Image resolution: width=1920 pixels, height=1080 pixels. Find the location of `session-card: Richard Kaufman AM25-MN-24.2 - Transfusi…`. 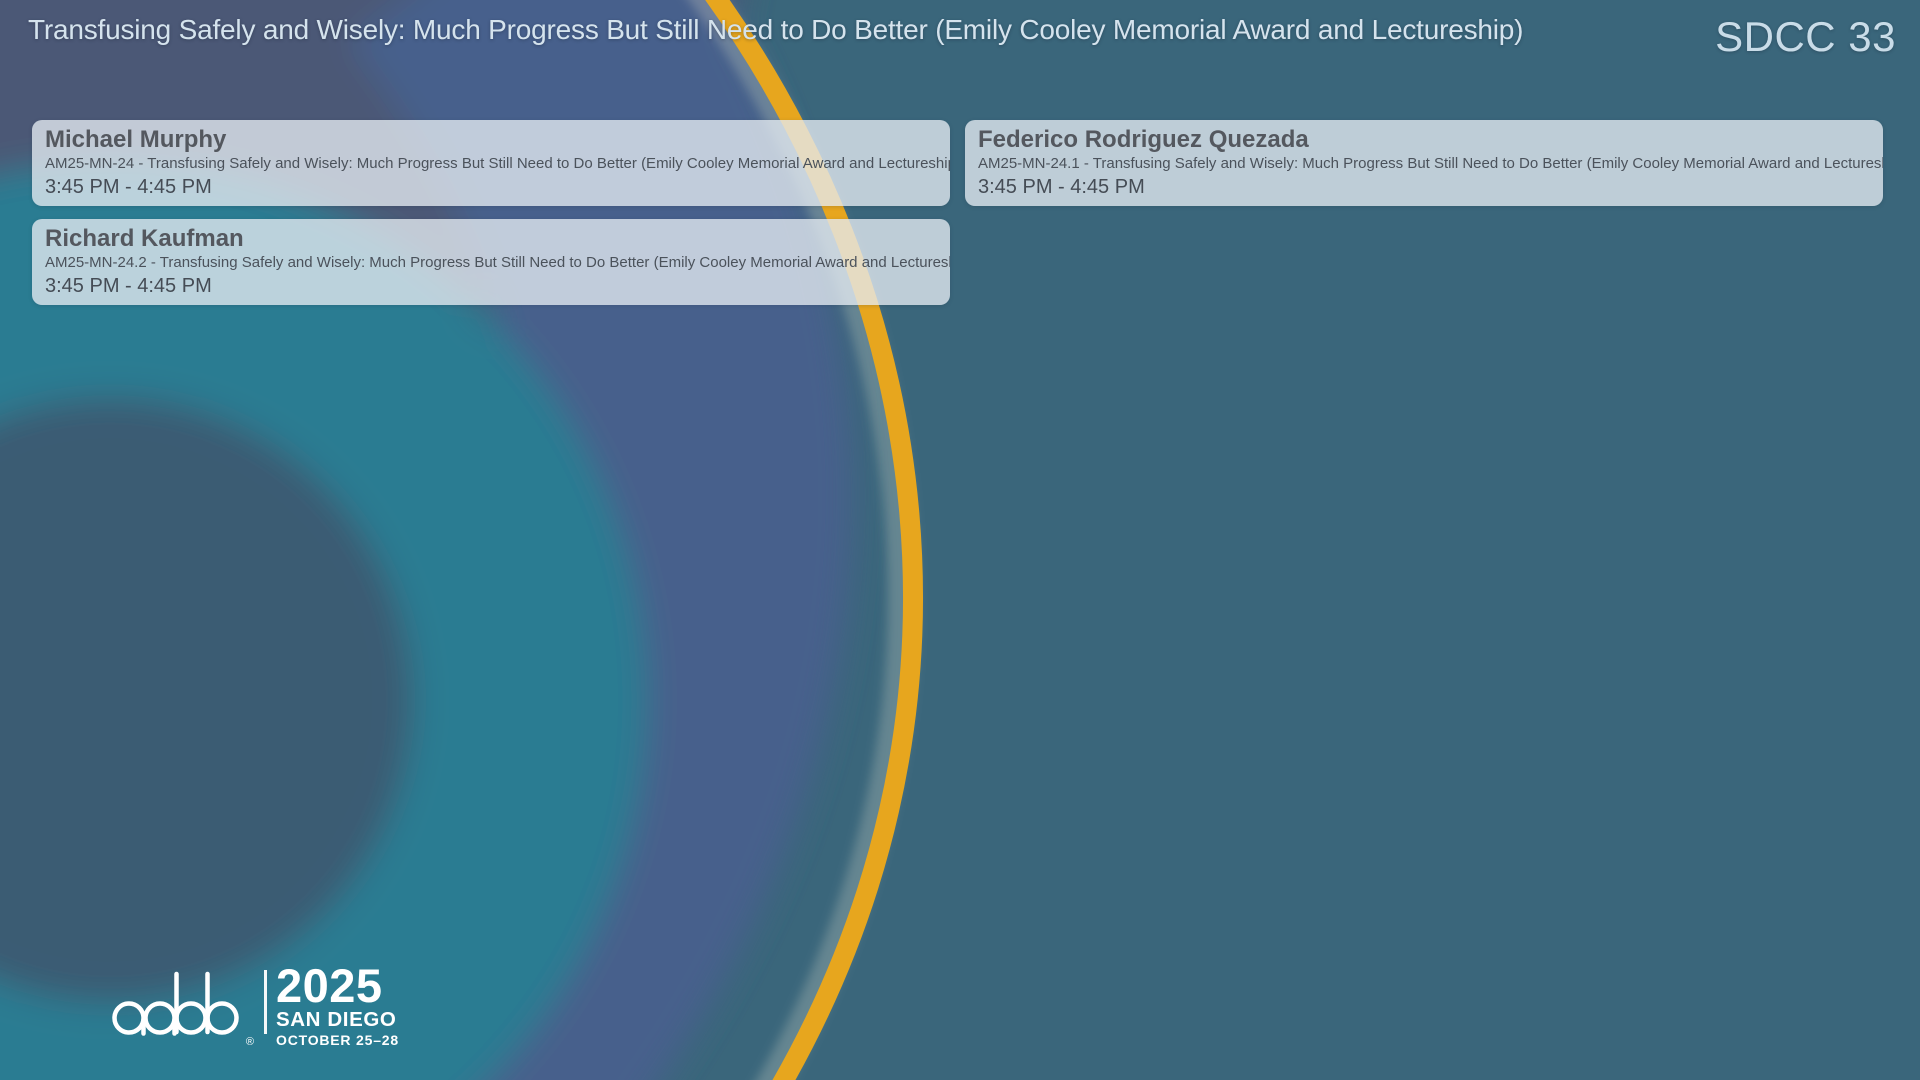

session-card: Richard Kaufman AM25-MN-24.2 - Transfusi… is located at coordinates (491, 262).